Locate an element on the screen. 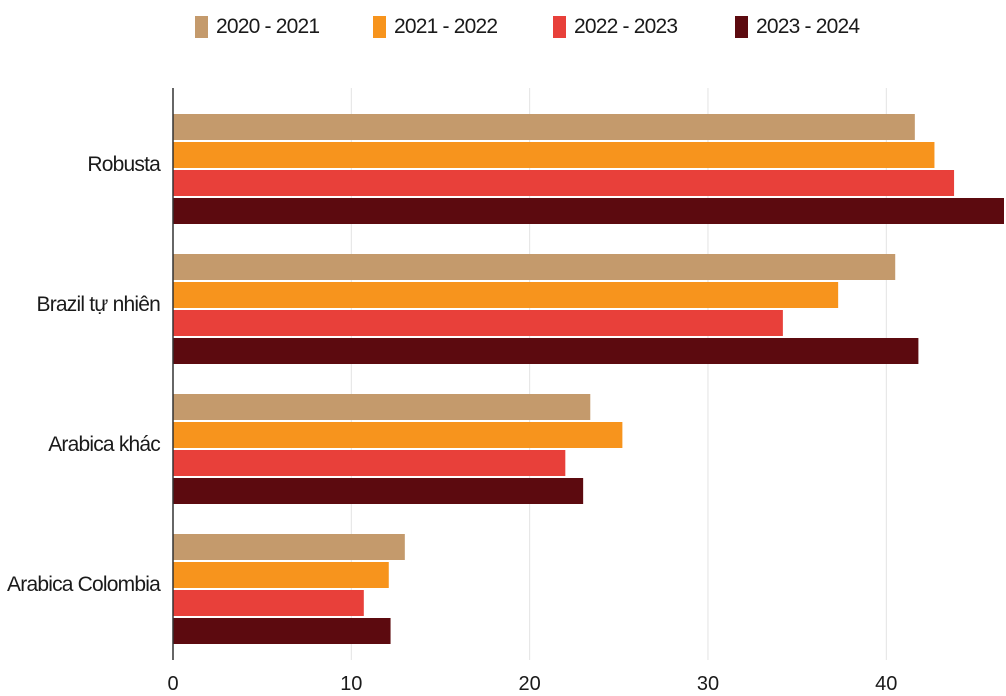 This screenshot has height=696, width=1006. category-label: Arabica khác is located at coordinates (104, 444).